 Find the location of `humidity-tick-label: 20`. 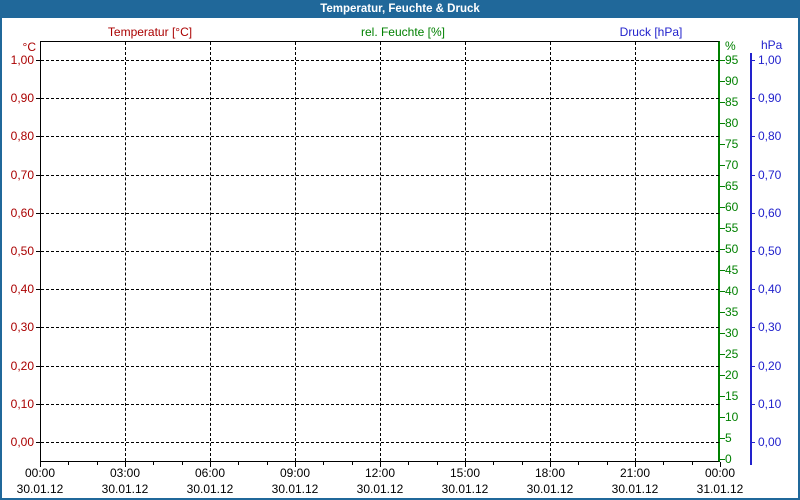

humidity-tick-label: 20 is located at coordinates (732, 375).